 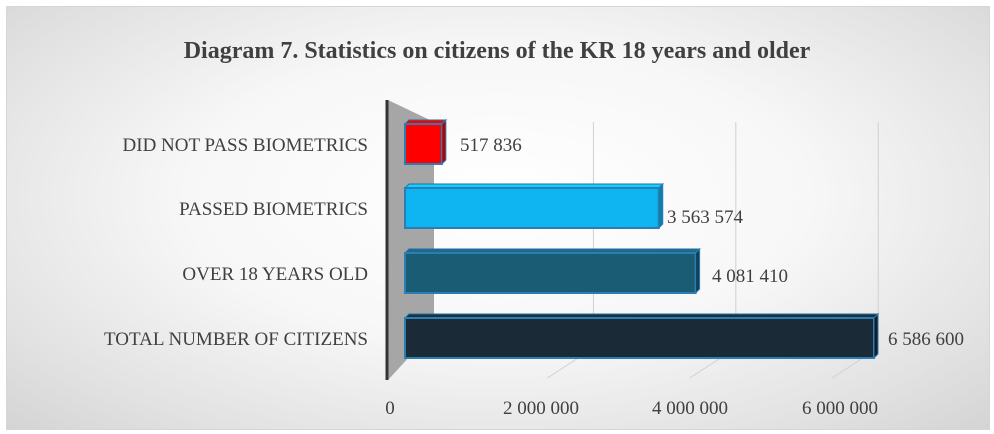 I want to click on category-label: TOTAL NUMBER OF CITIZENS, so click(x=236, y=339).